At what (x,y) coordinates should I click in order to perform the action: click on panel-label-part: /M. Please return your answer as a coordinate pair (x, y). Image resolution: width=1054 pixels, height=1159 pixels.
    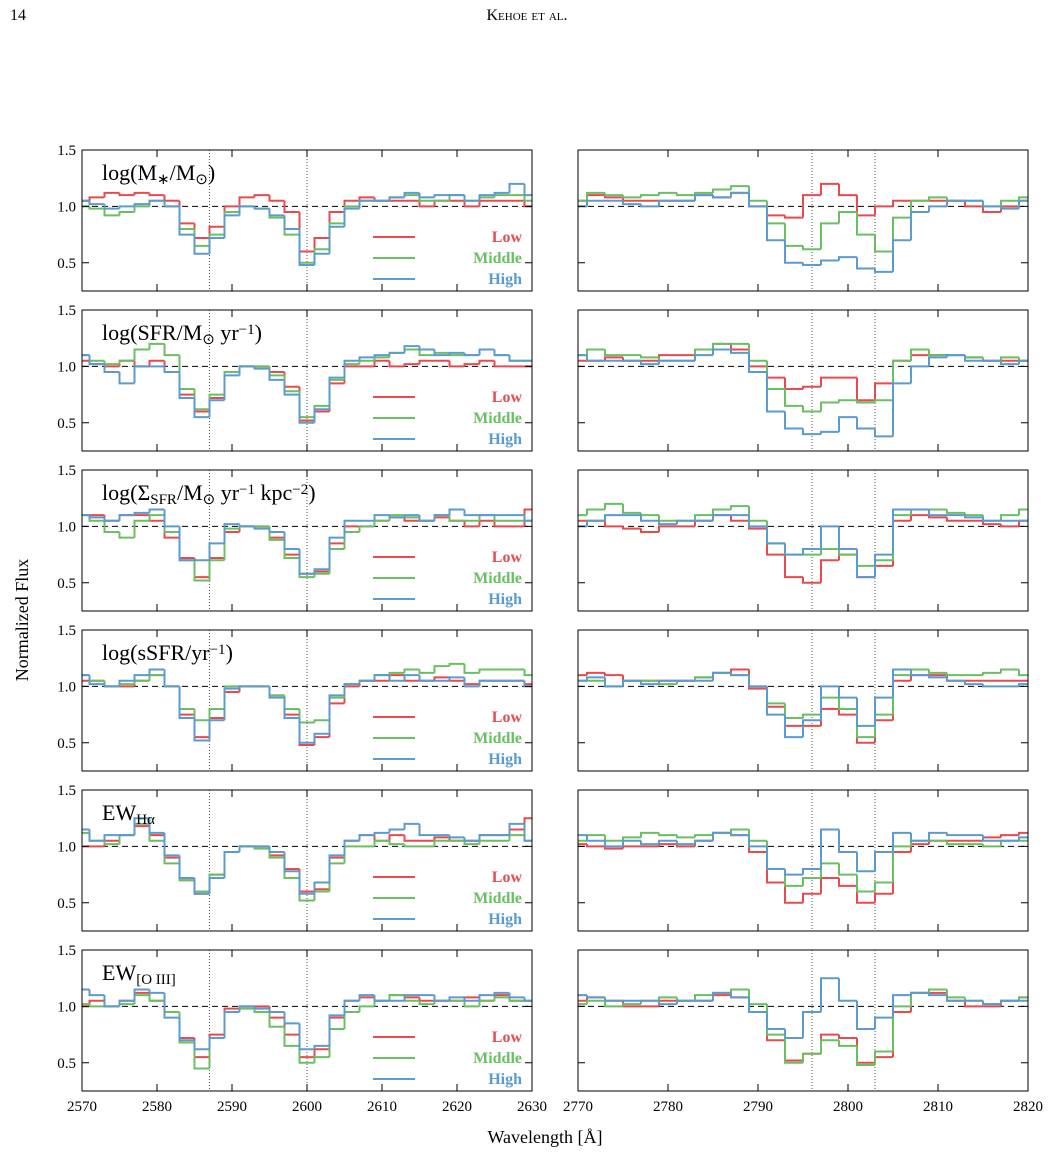
    Looking at the image, I should click on (183, 172).